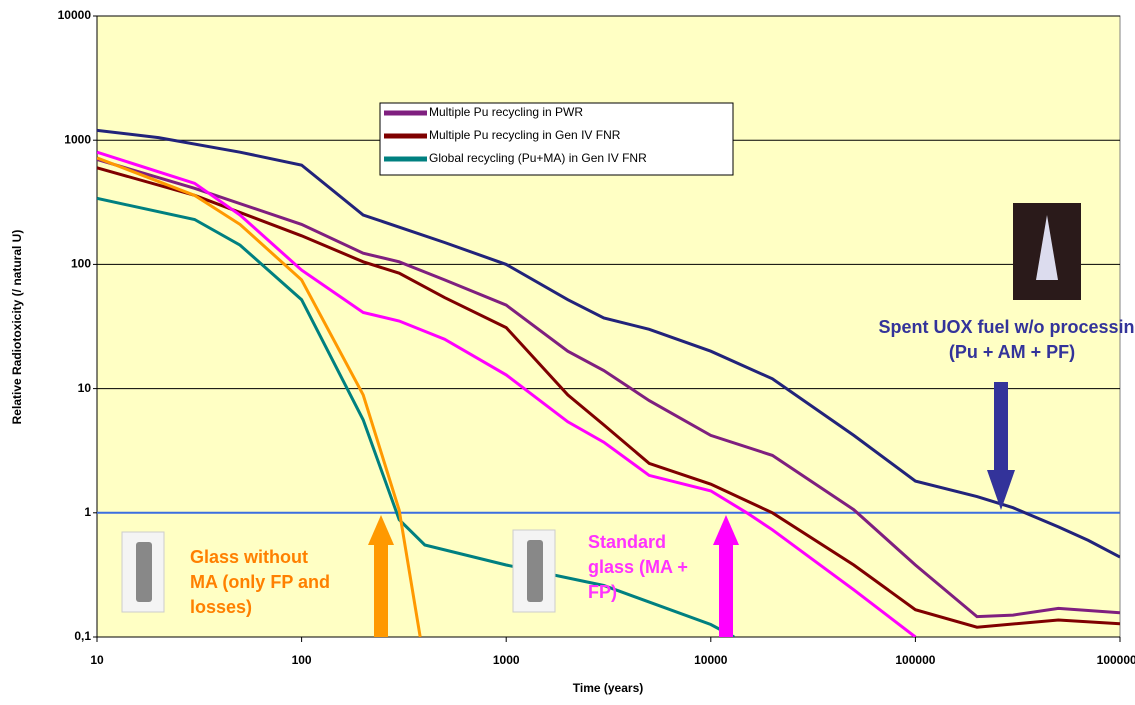  I want to click on annotation: (Pu + AM + PF), so click(1012, 352).